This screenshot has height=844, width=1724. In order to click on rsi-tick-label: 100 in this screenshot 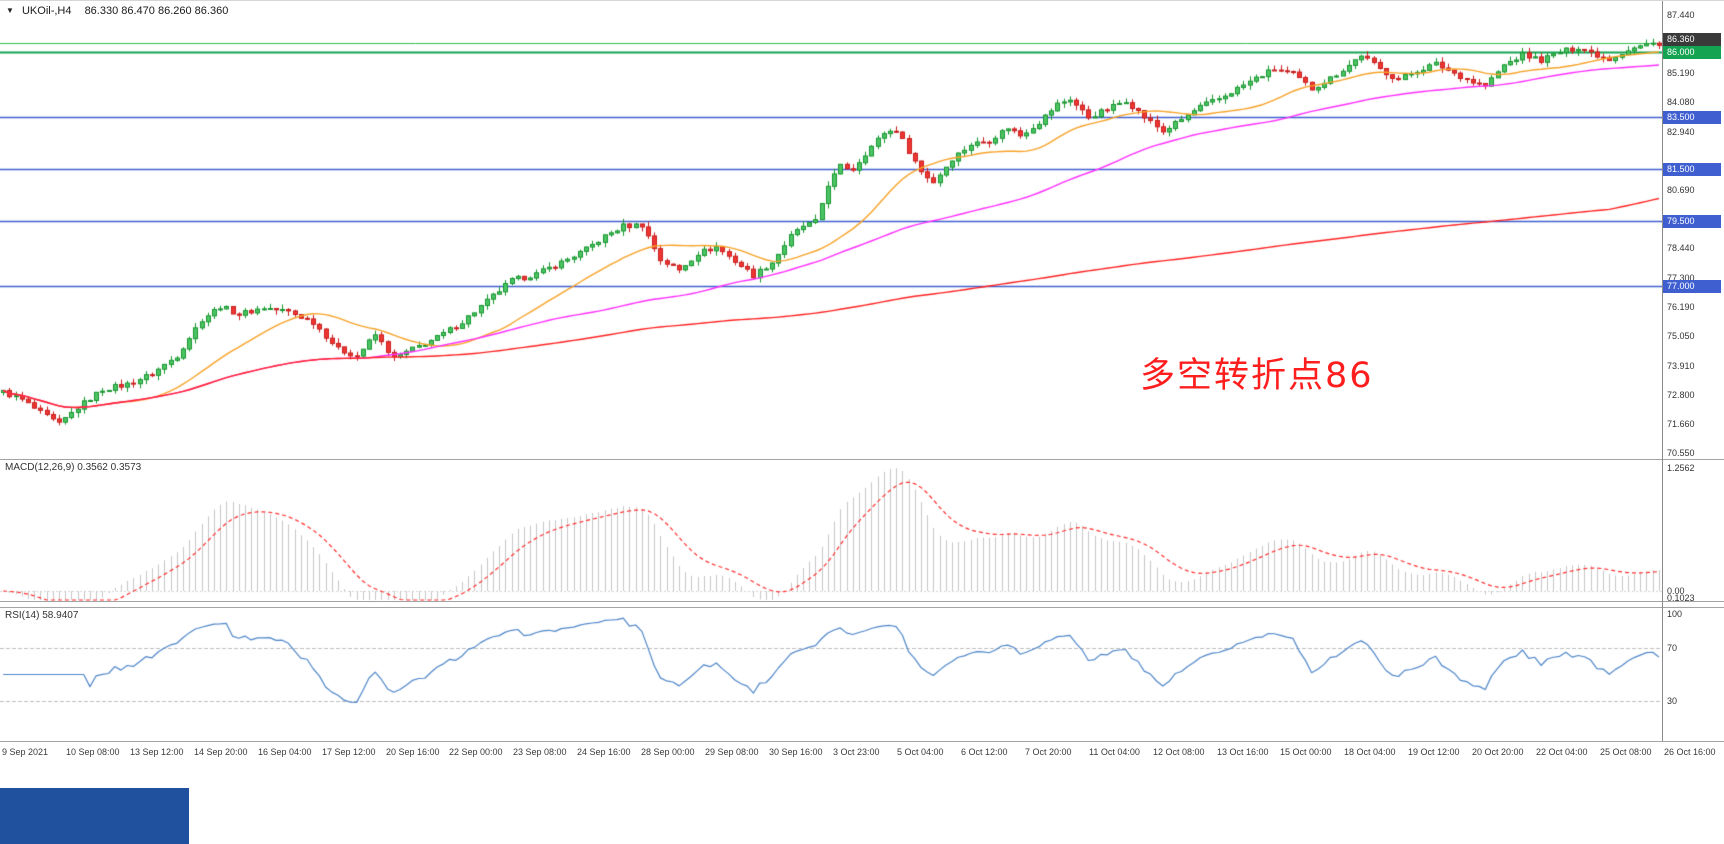, I will do `click(1675, 614)`.